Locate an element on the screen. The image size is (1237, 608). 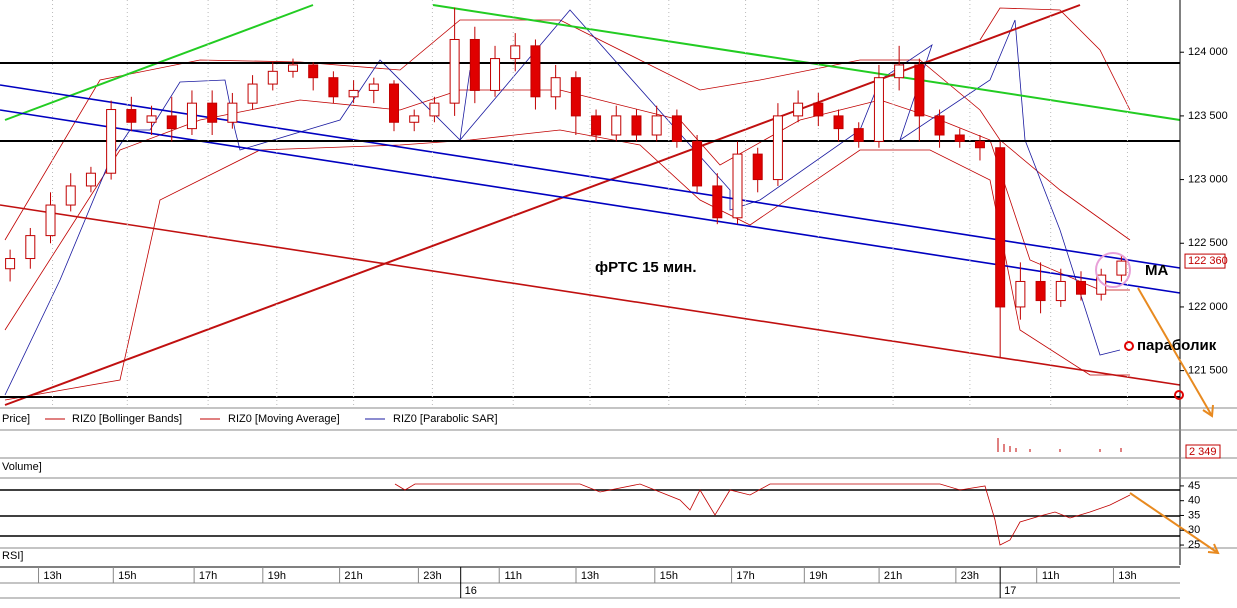
y-tick-label: 121 500 is located at coordinates (1208, 371).